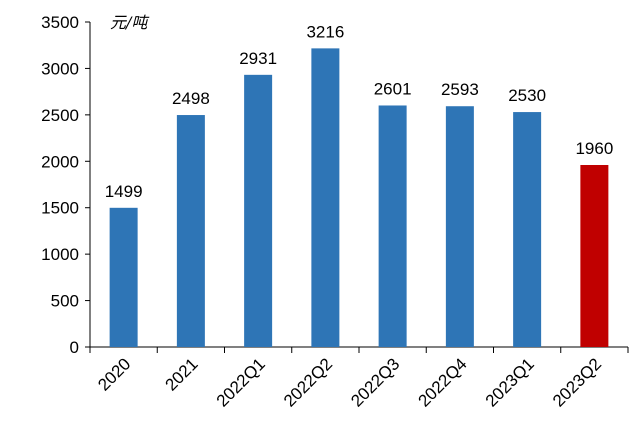 The image size is (633, 427). What do you see at coordinates (60, 208) in the screenshot?
I see `y-tick-label: 1500` at bounding box center [60, 208].